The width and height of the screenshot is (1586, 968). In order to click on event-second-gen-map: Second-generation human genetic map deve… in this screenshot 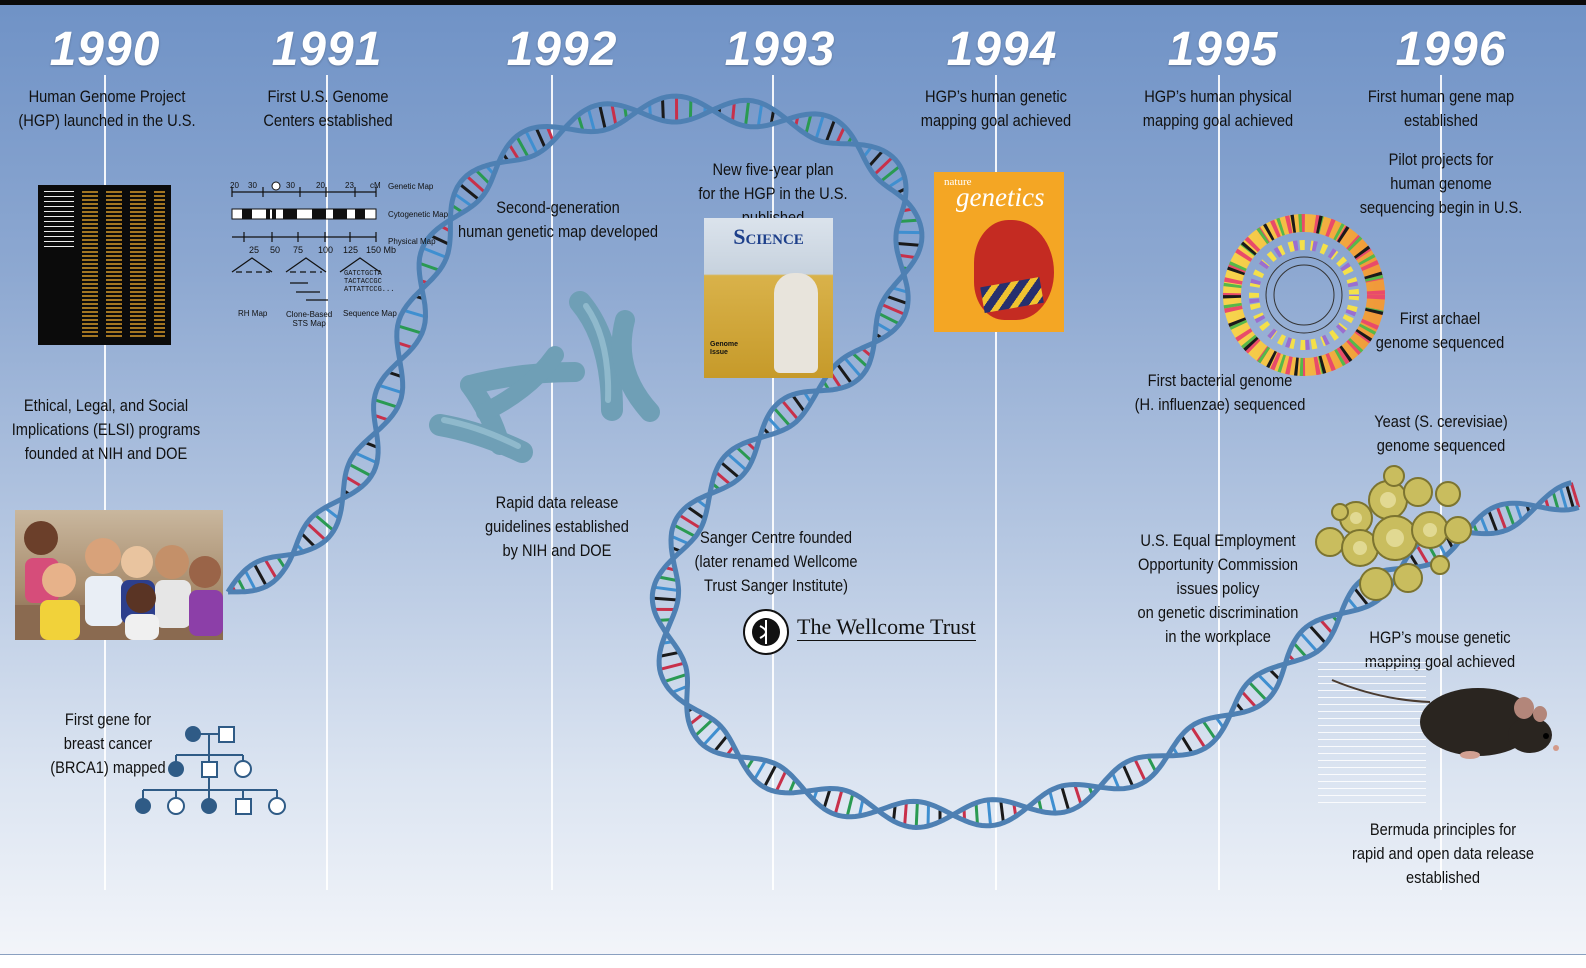, I will do `click(558, 219)`.